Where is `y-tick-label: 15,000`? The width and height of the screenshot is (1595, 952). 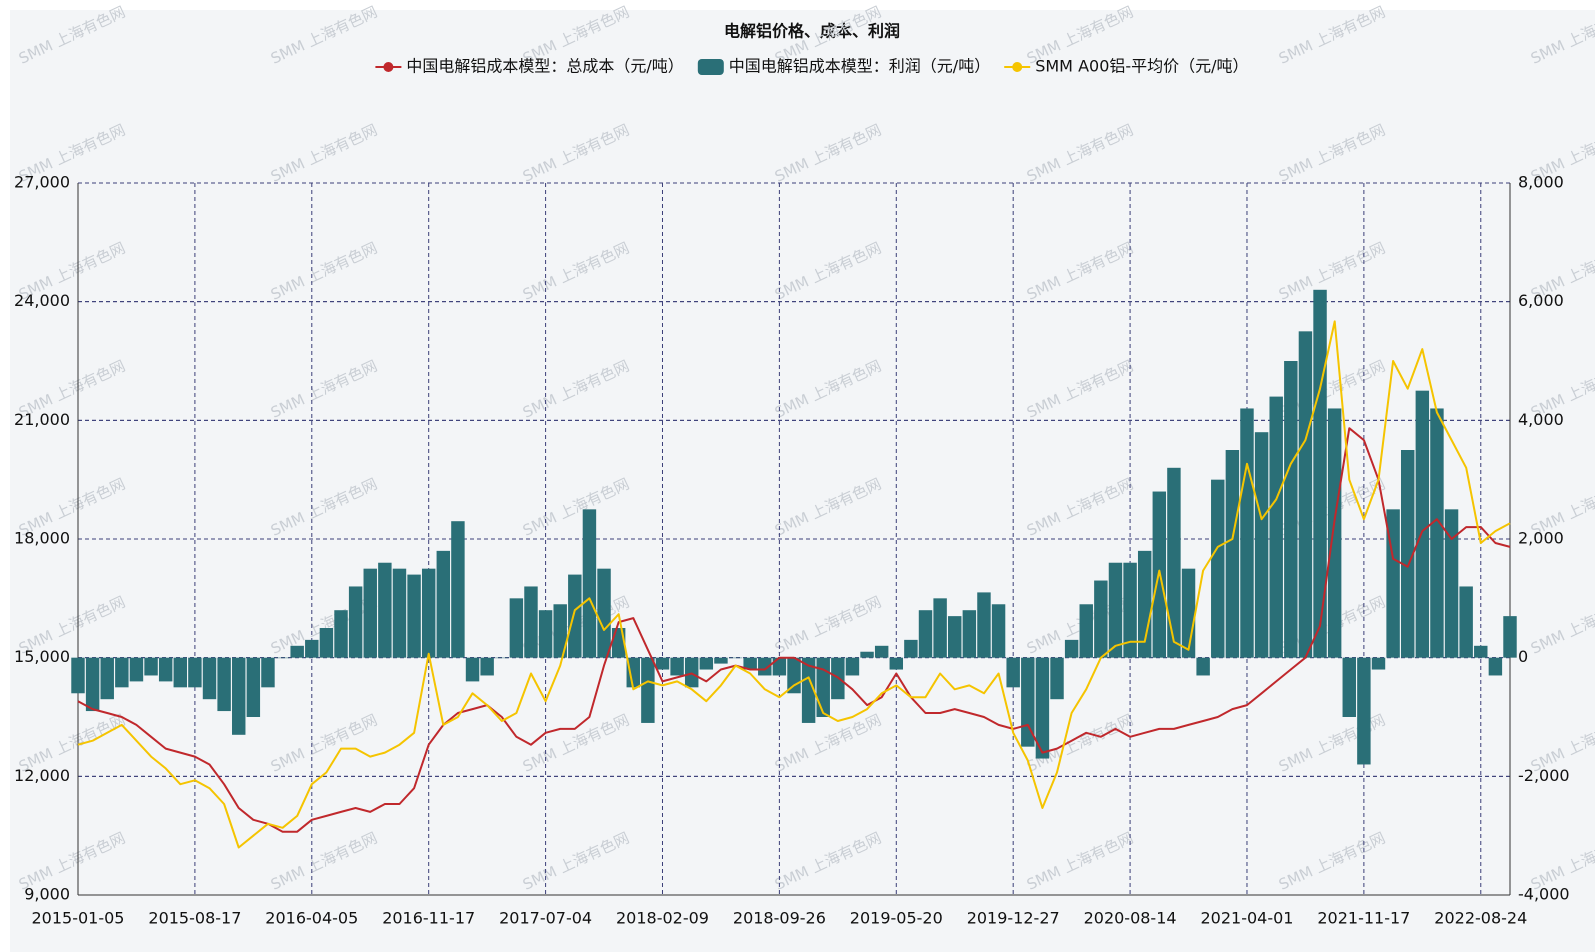
y-tick-label: 15,000 is located at coordinates (42, 656).